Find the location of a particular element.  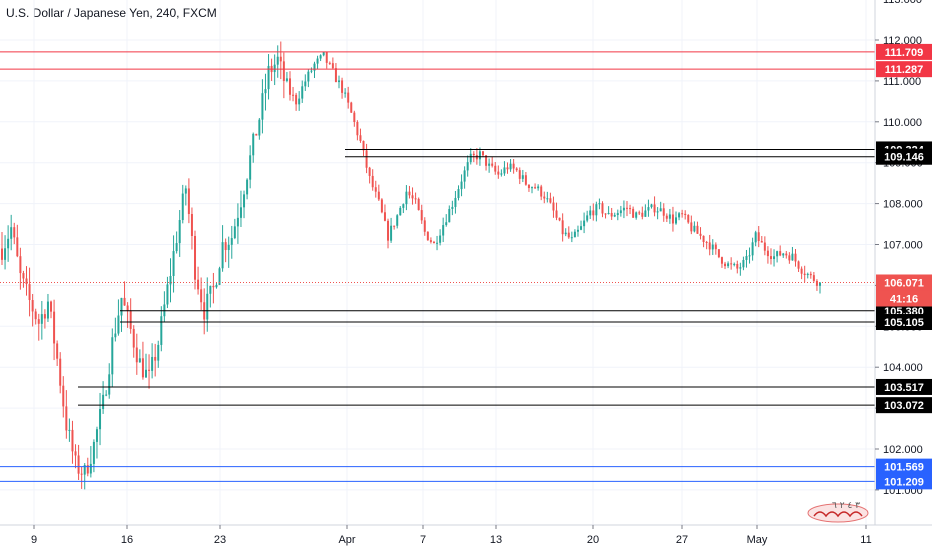

watermark-text: ٣ ٤ ٢ ٦ is located at coordinates (846, 506).